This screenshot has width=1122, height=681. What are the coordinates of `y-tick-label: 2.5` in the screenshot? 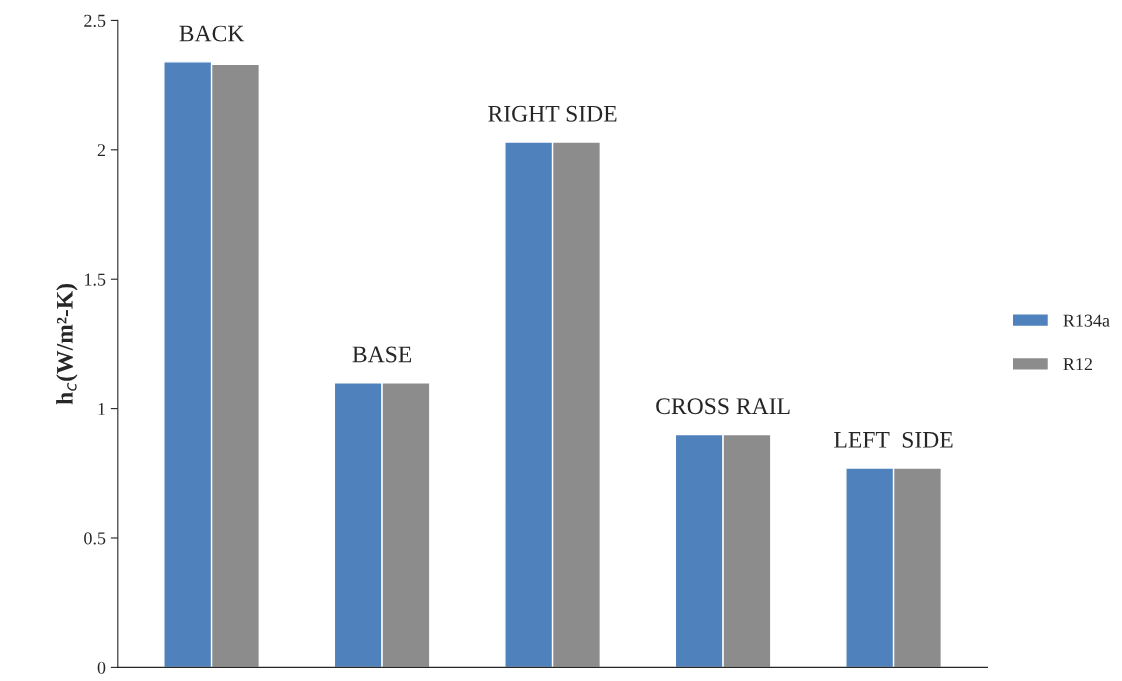 It's located at (95, 20).